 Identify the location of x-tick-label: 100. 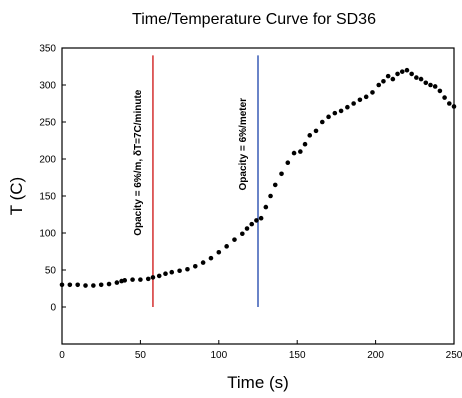
(218, 355).